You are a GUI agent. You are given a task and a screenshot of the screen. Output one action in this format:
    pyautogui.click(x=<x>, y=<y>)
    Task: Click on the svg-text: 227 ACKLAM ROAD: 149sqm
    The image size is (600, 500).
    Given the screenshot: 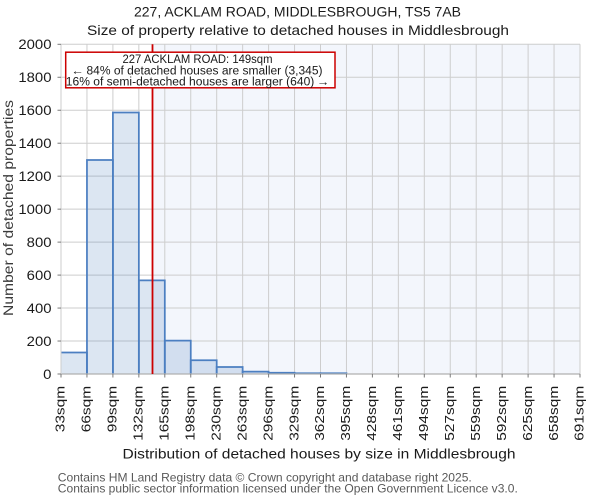 What is the action you would take?
    pyautogui.click(x=198, y=60)
    